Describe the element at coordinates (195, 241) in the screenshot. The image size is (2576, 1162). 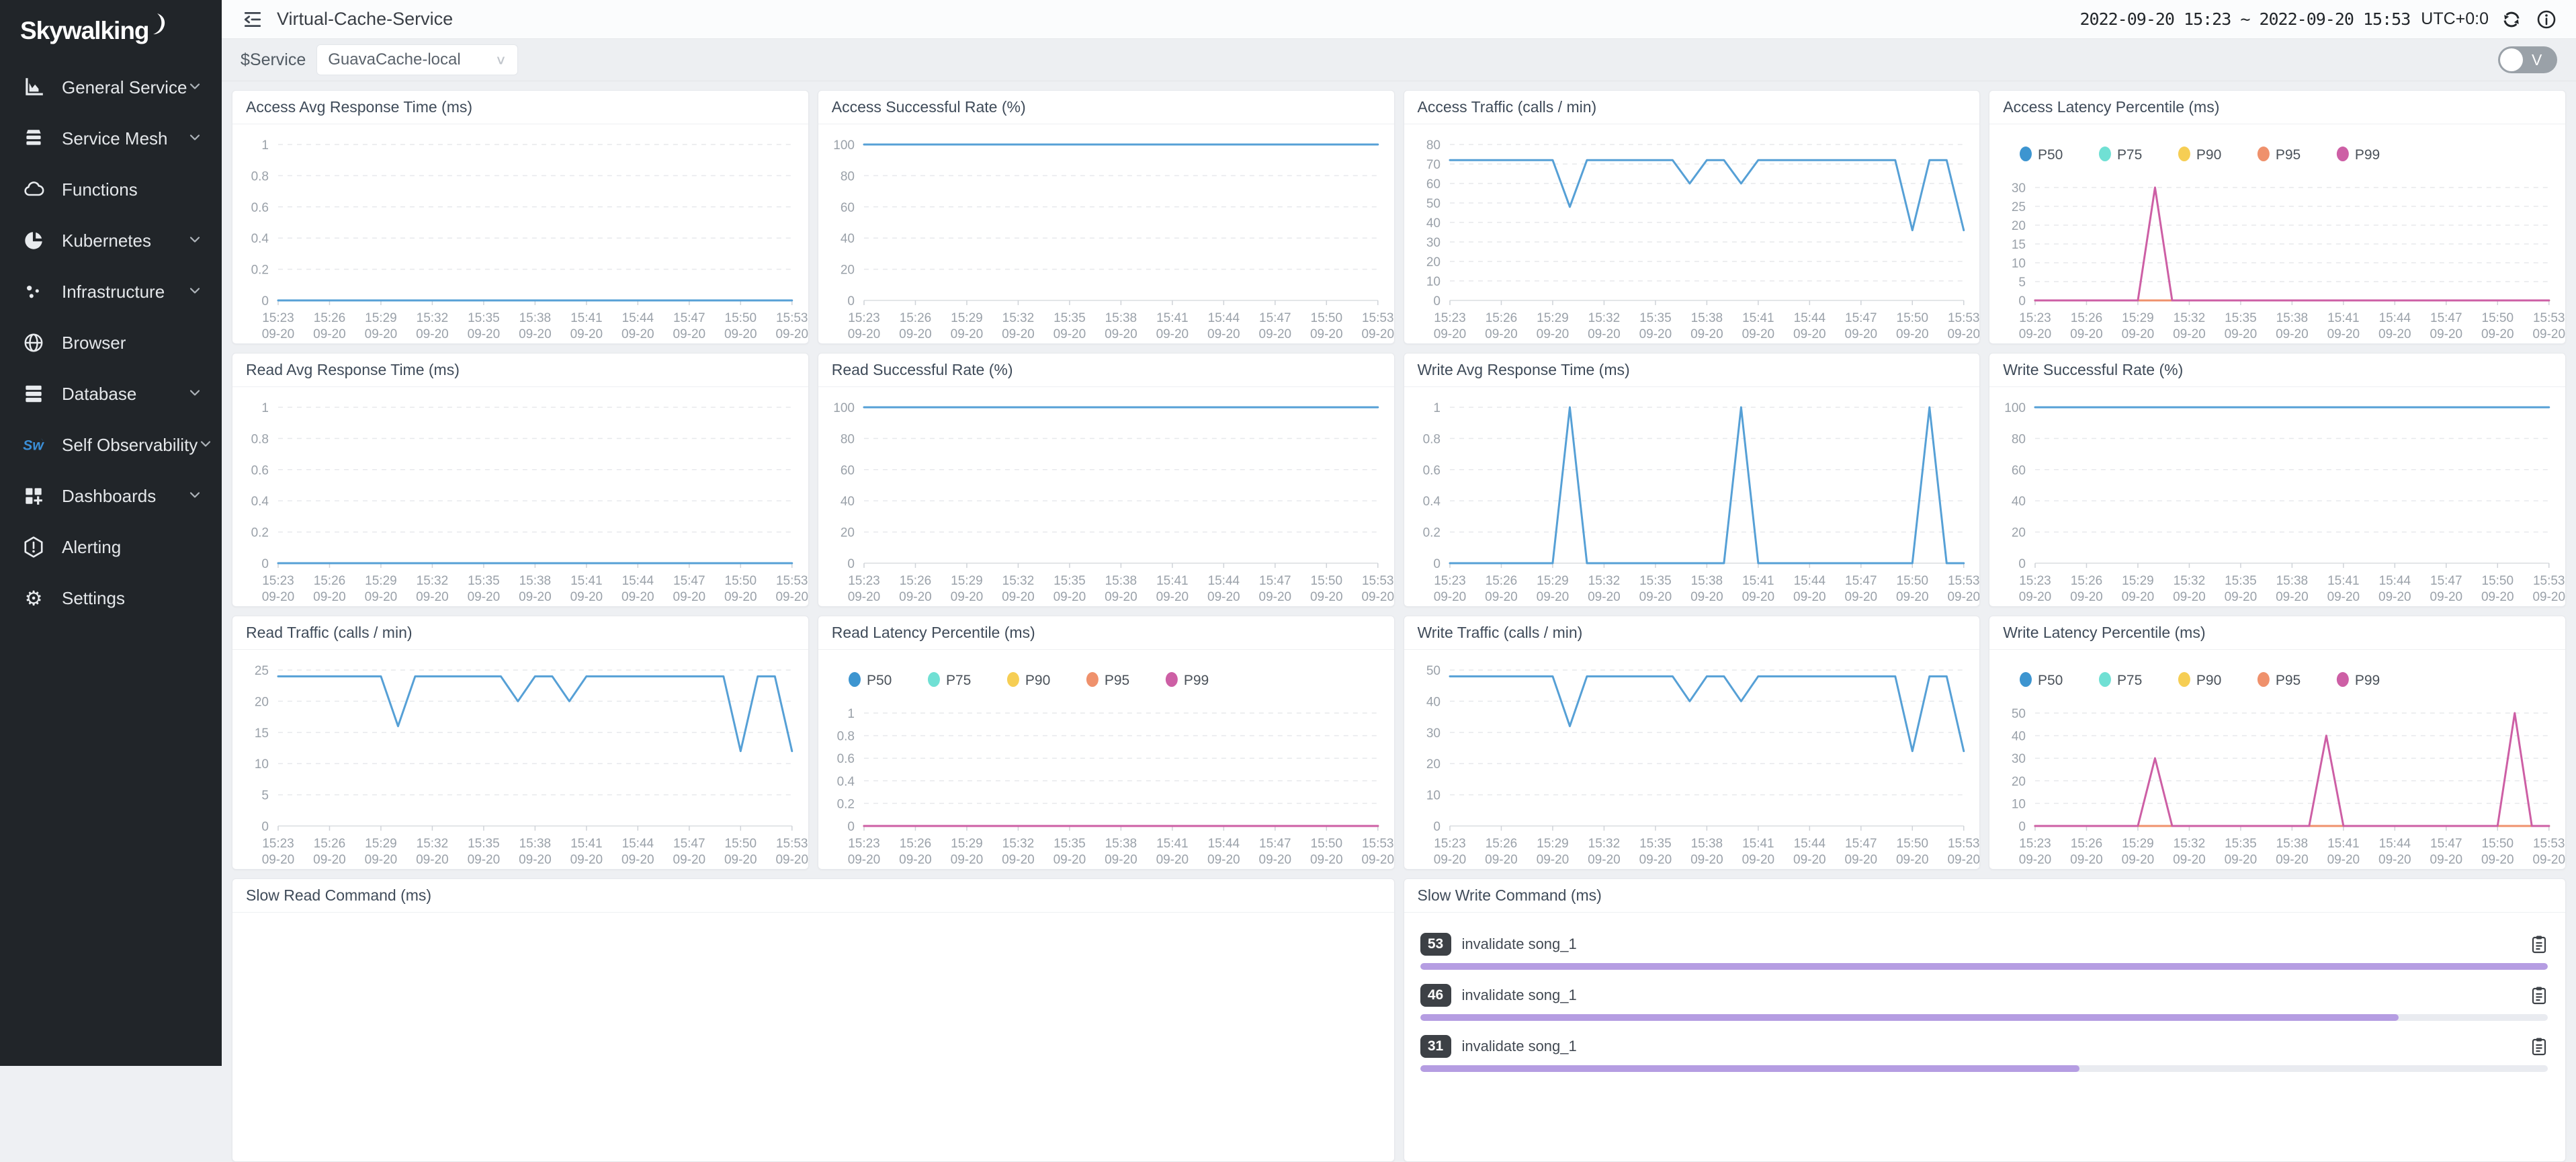
I see `chevron-down-icon` at that location.